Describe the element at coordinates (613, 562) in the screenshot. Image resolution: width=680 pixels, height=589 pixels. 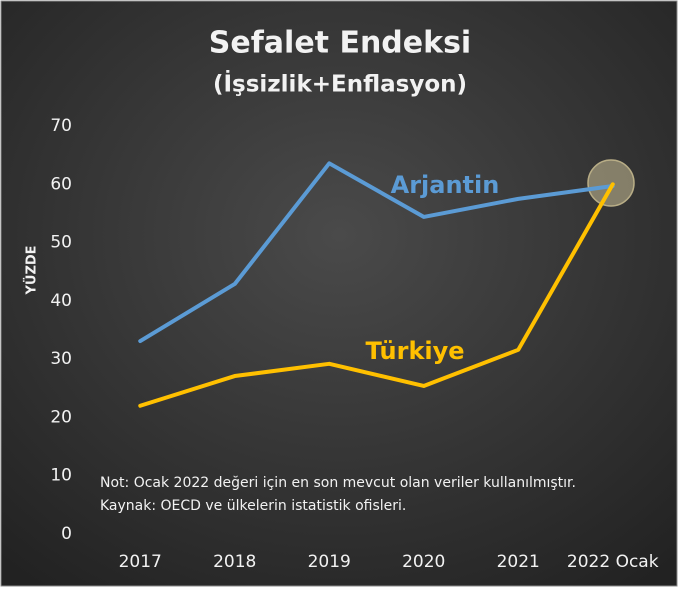
I see `x-tick-label: 2022 Ocak` at that location.